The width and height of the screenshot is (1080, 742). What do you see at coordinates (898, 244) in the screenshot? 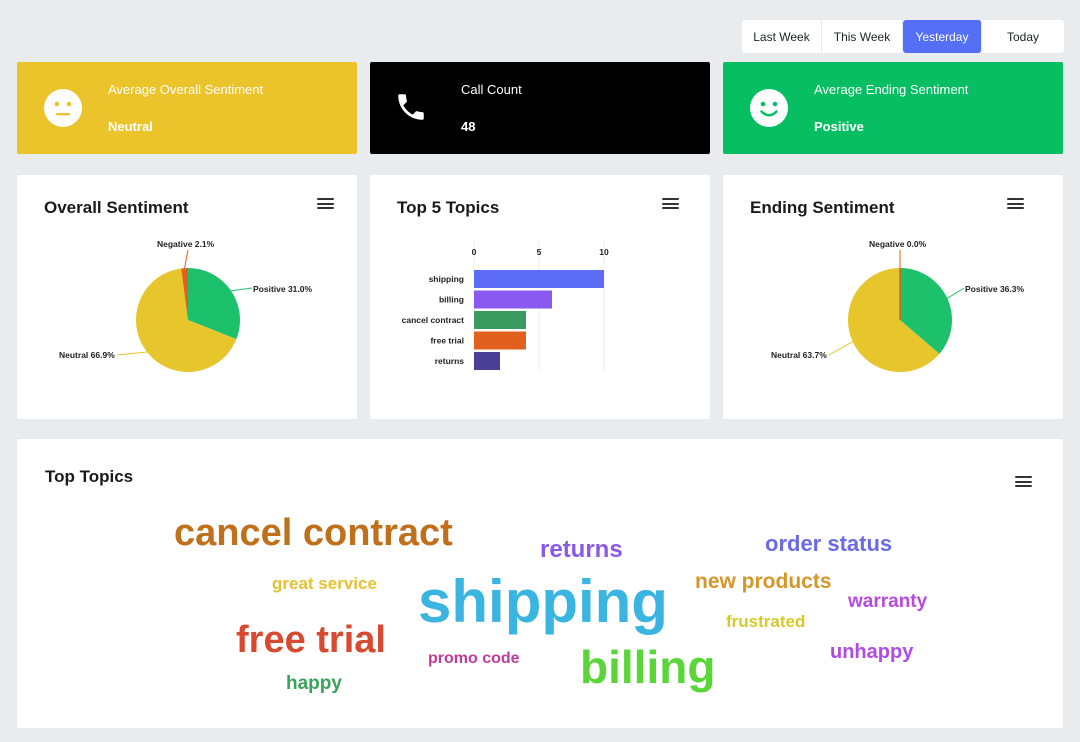
I see `pie-label-negative: Negative 0.0%` at bounding box center [898, 244].